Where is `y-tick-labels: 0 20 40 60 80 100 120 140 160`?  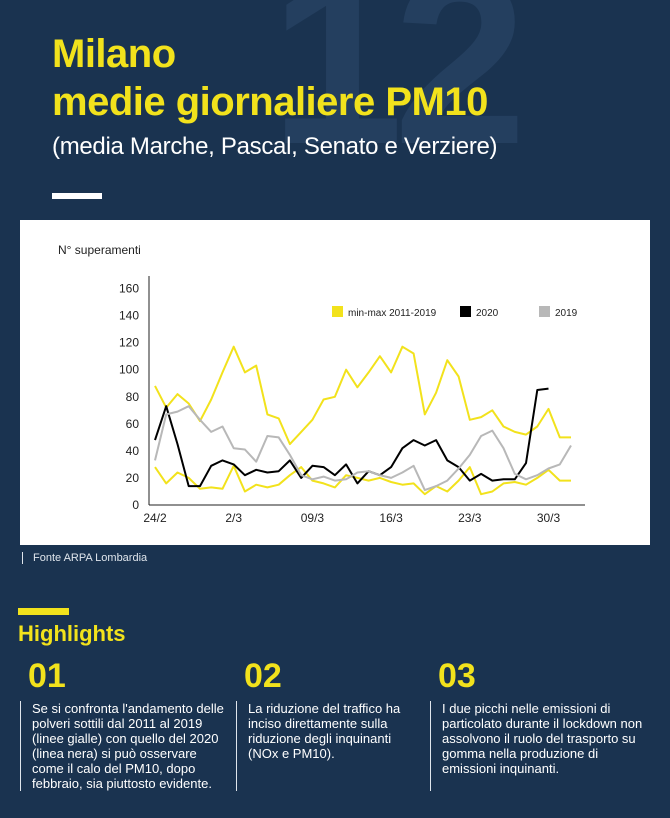
y-tick-labels: 0 20 40 60 80 100 120 140 160 is located at coordinates (129, 397).